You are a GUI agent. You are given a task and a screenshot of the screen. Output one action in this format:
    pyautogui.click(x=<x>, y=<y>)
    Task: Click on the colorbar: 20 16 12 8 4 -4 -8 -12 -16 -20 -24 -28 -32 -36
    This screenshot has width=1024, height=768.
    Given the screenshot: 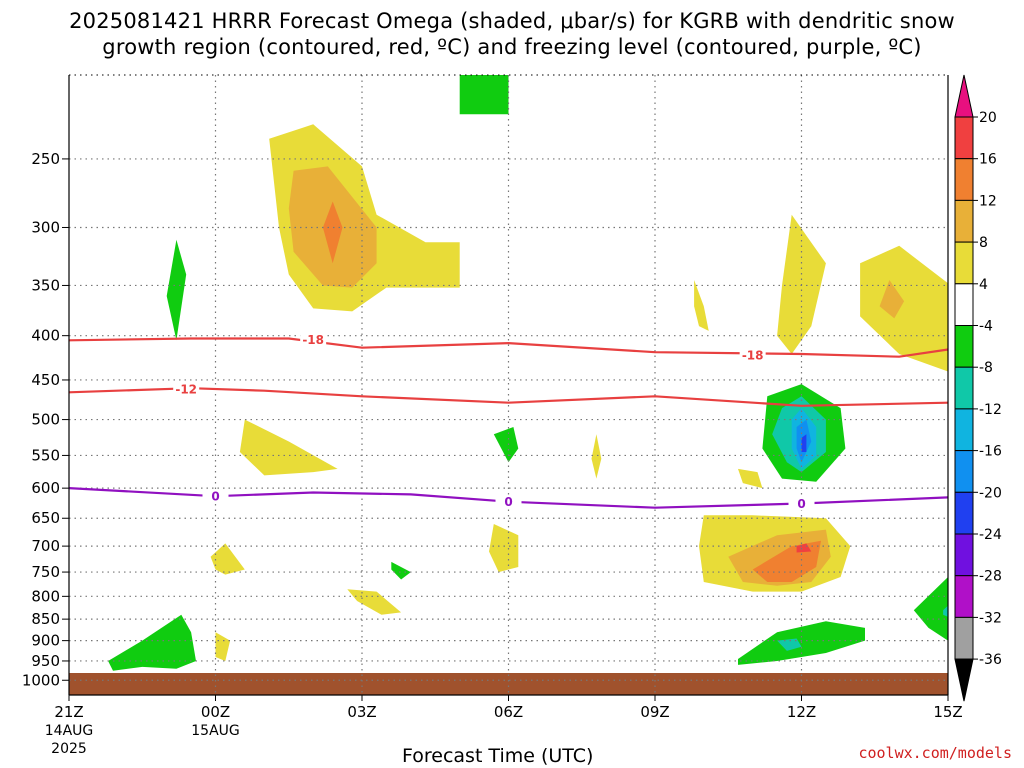 What is the action you would take?
    pyautogui.click(x=978, y=388)
    